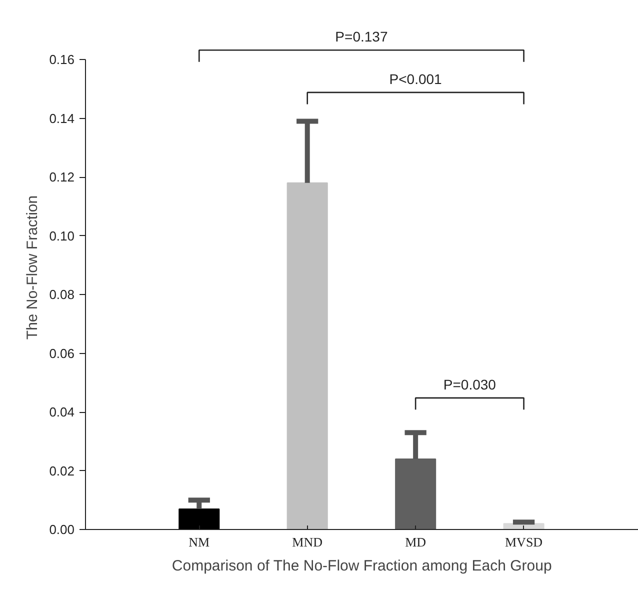 This screenshot has height=597, width=638. What do you see at coordinates (33, 267) in the screenshot?
I see `y-axis-title: The No-Flow Fraction` at bounding box center [33, 267].